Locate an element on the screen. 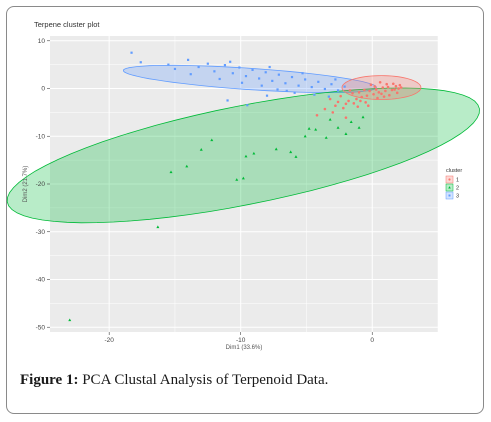  legend-title: cluster is located at coordinates (454, 171).